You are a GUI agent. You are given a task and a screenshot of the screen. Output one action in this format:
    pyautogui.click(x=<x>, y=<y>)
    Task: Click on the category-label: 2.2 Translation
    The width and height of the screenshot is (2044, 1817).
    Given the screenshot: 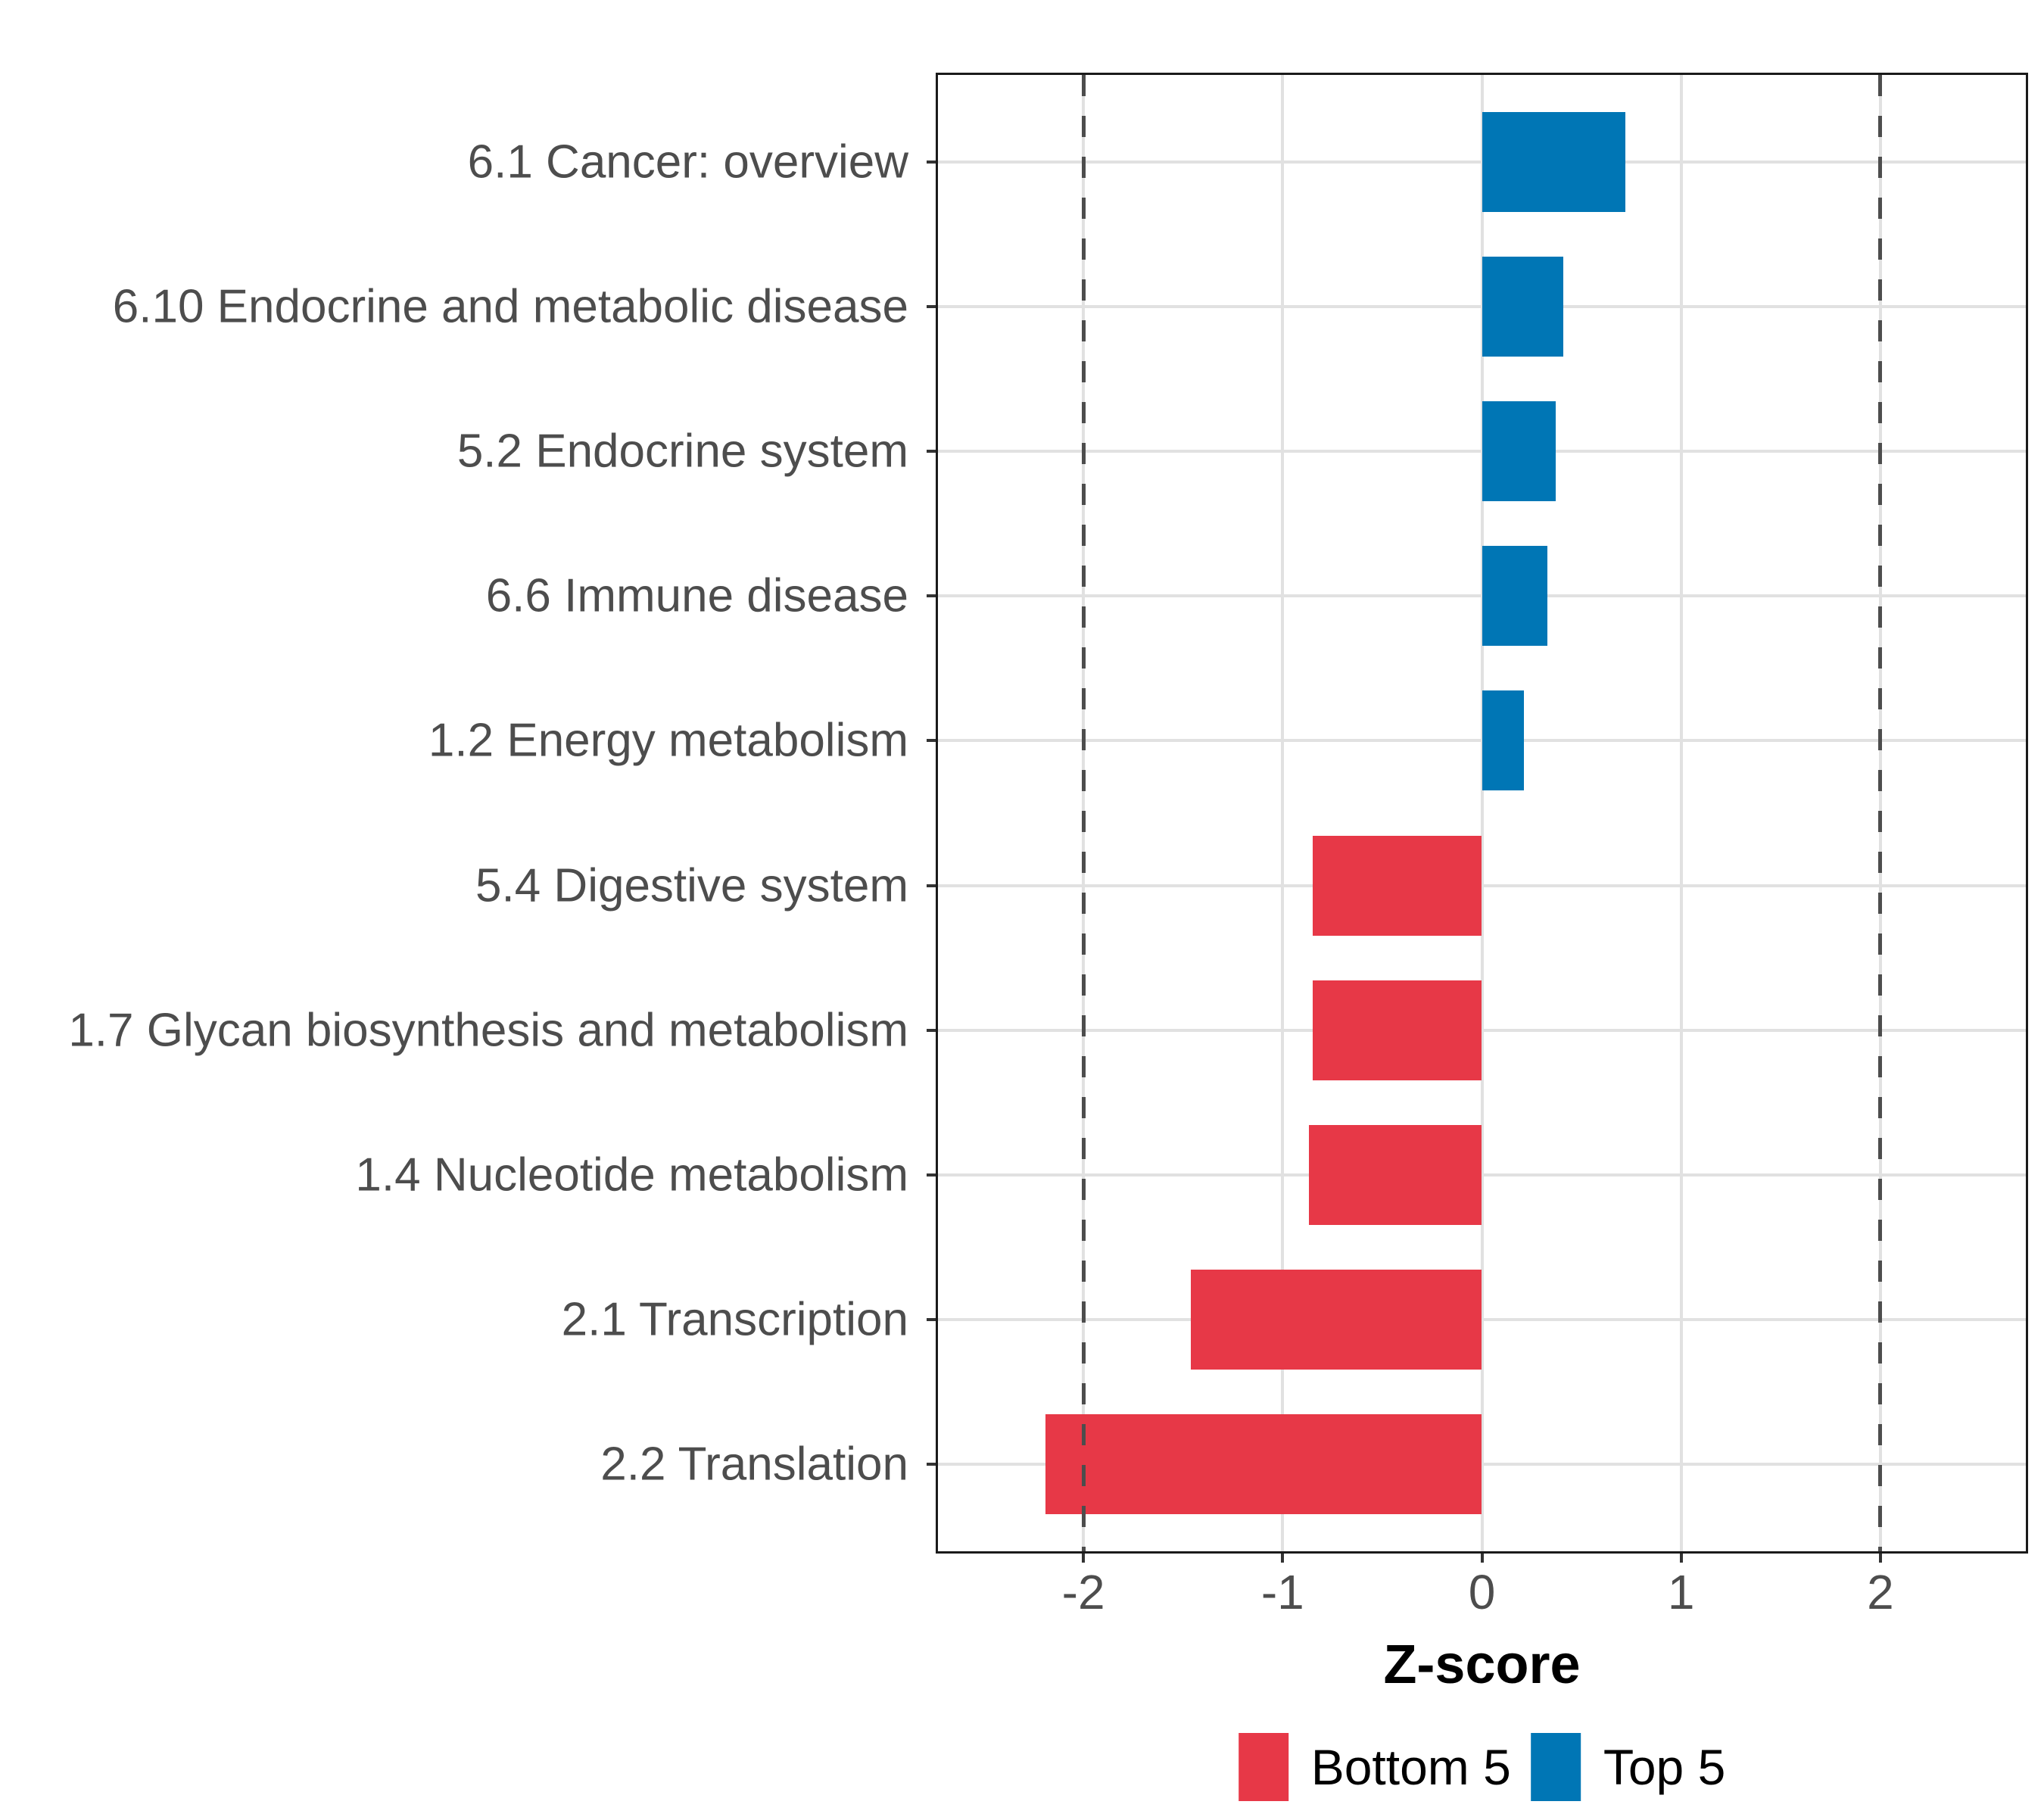 What is the action you would take?
    pyautogui.click(x=754, y=1464)
    